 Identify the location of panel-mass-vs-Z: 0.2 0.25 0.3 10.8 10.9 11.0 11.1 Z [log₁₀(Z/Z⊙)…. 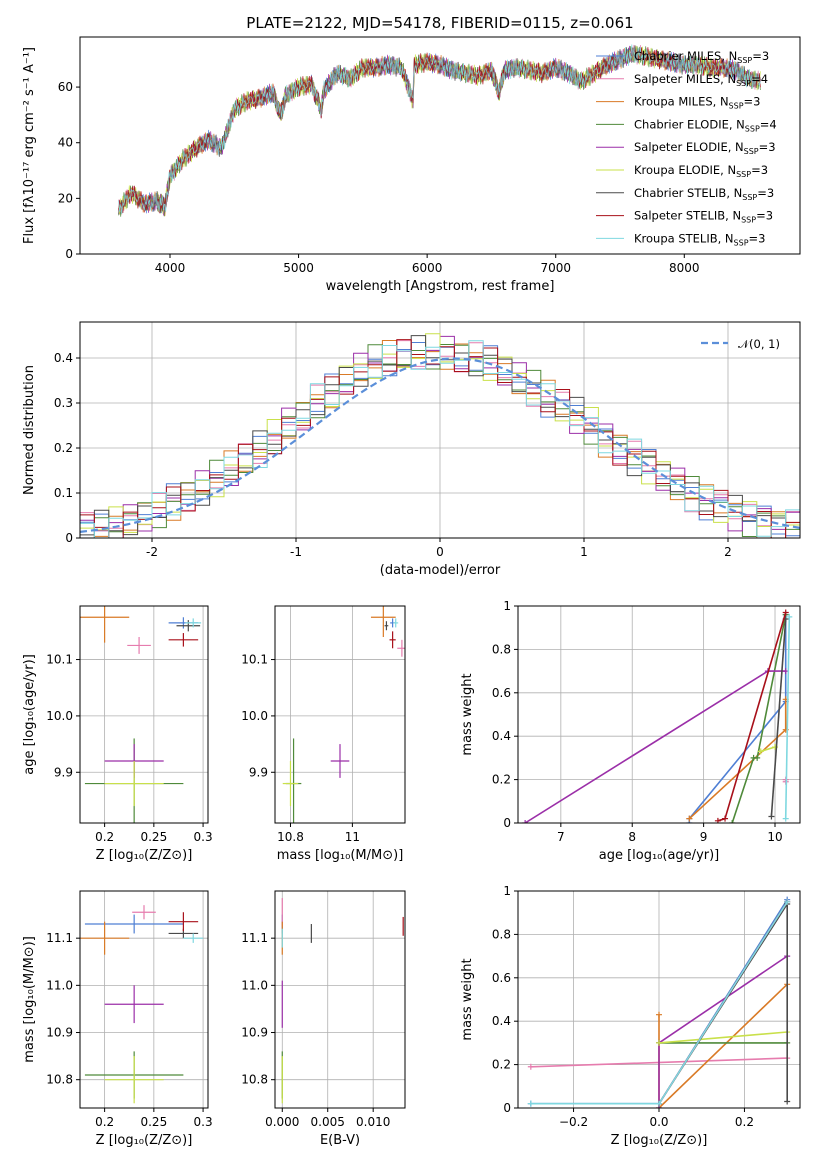
(117, 1019).